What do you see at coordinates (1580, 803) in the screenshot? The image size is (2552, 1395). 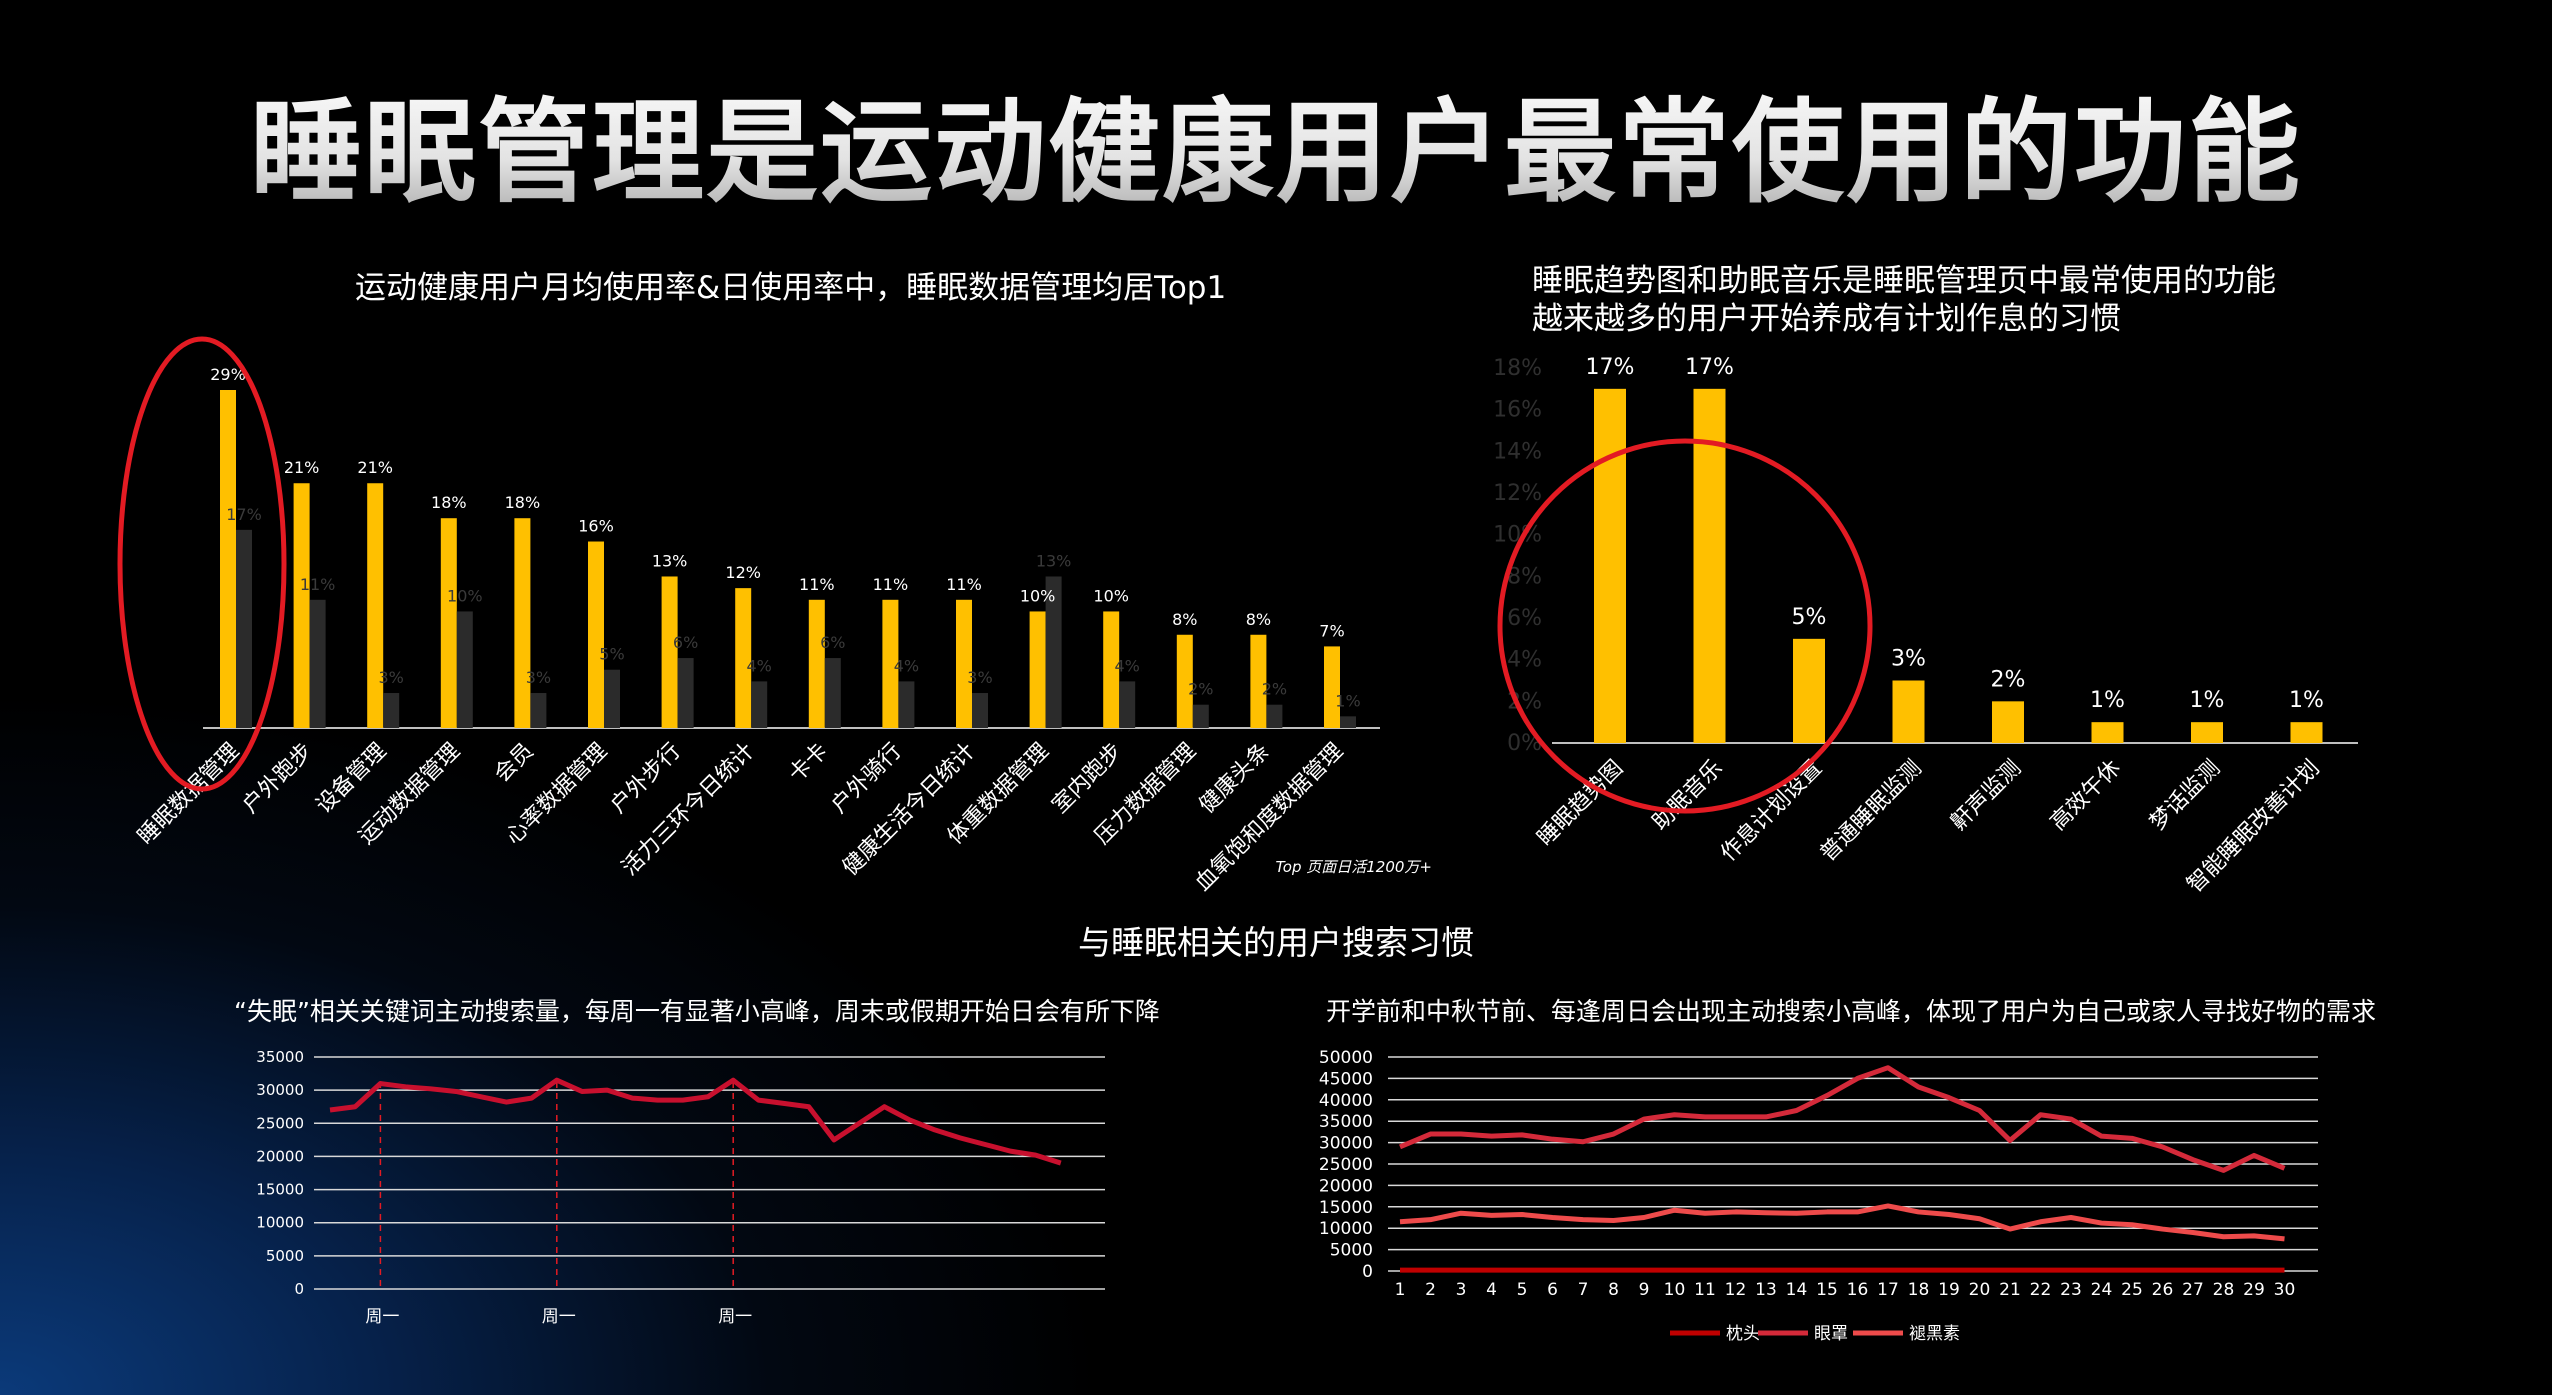 I see `sleep-category-label: 睡眠趋势图` at bounding box center [1580, 803].